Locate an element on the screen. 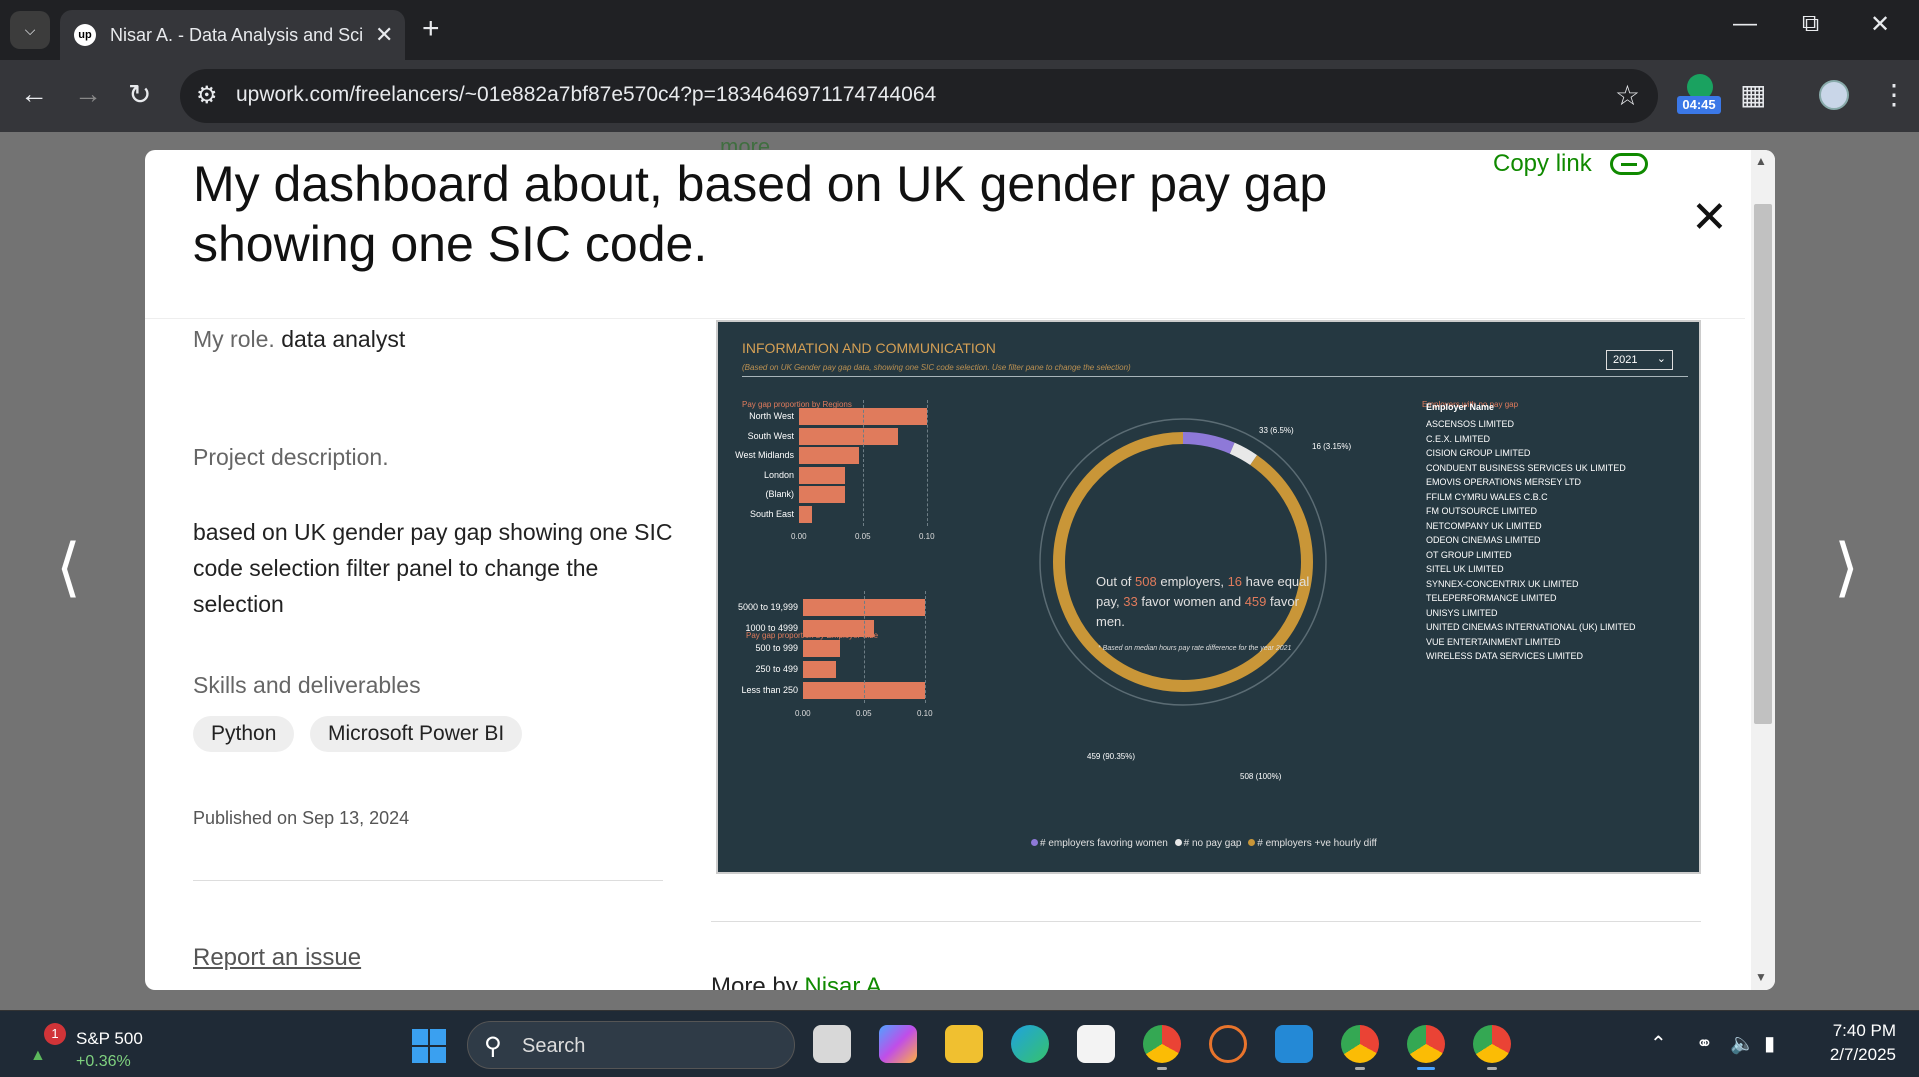  chrome-profile-2-icon is located at coordinates (1360, 1047).